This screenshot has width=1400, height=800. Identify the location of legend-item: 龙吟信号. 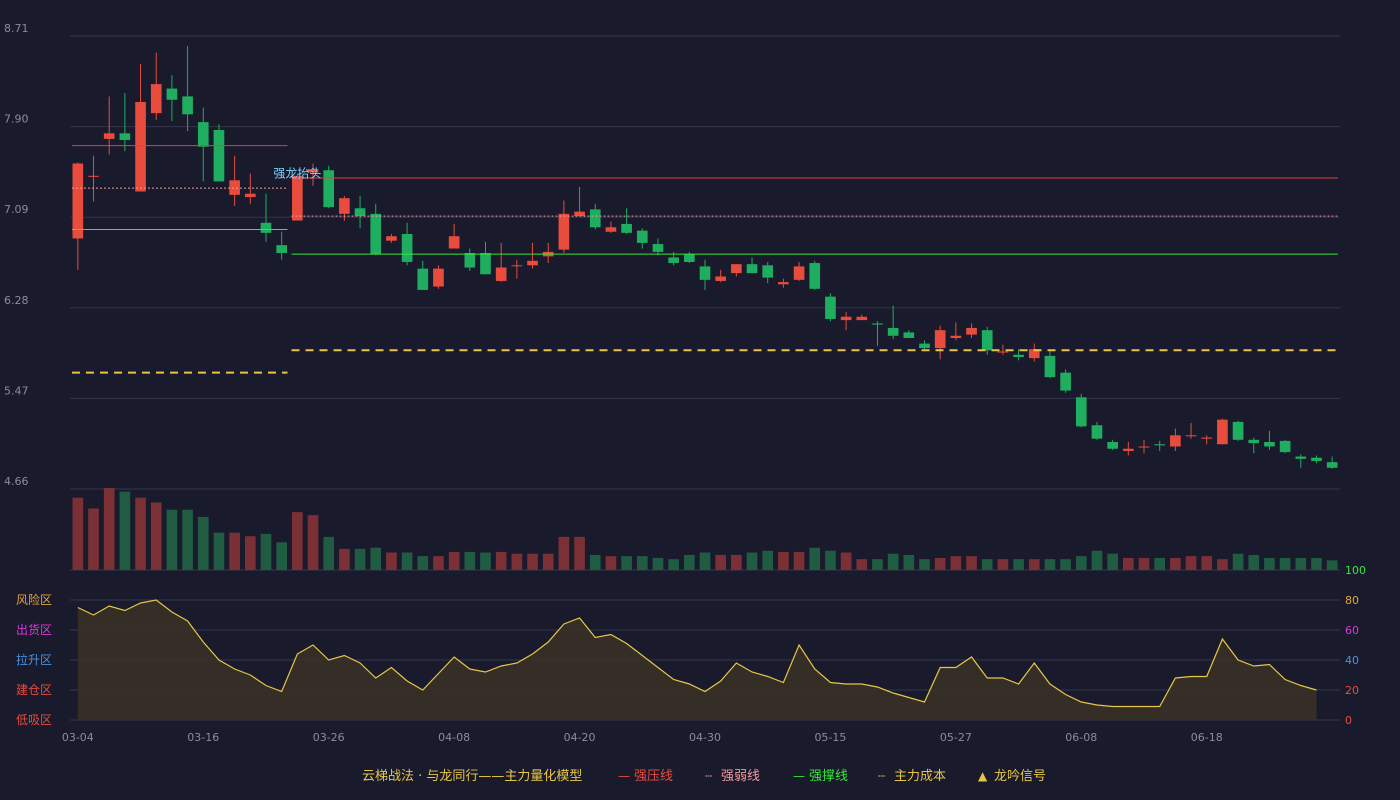
(1020, 776).